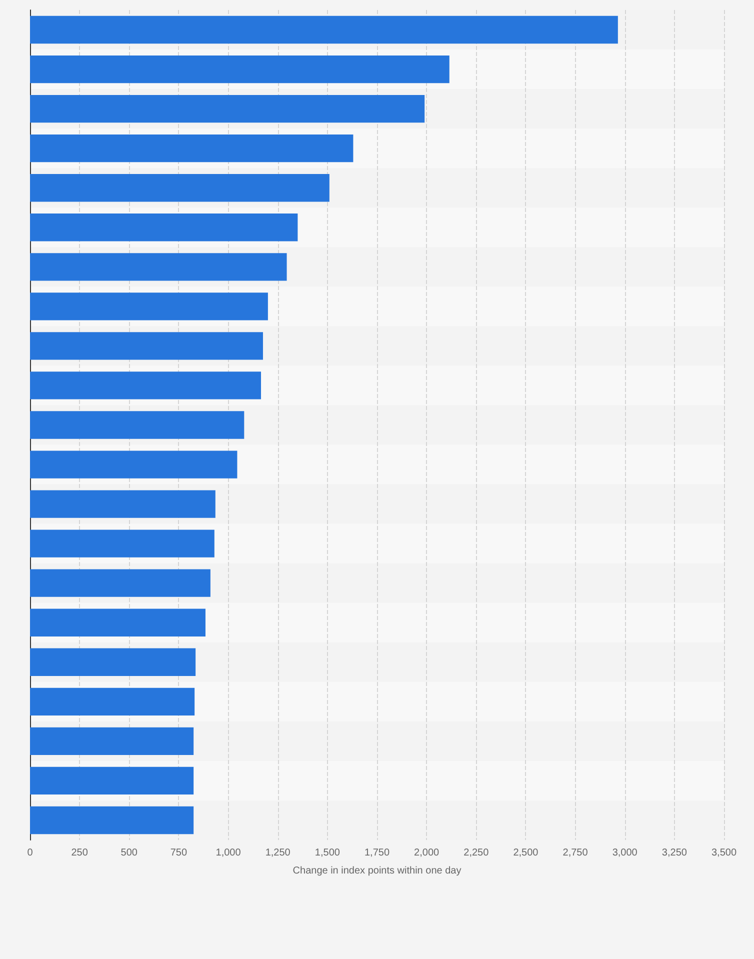 The width and height of the screenshot is (754, 959). What do you see at coordinates (526, 853) in the screenshot?
I see `x-tick-label: 2,500` at bounding box center [526, 853].